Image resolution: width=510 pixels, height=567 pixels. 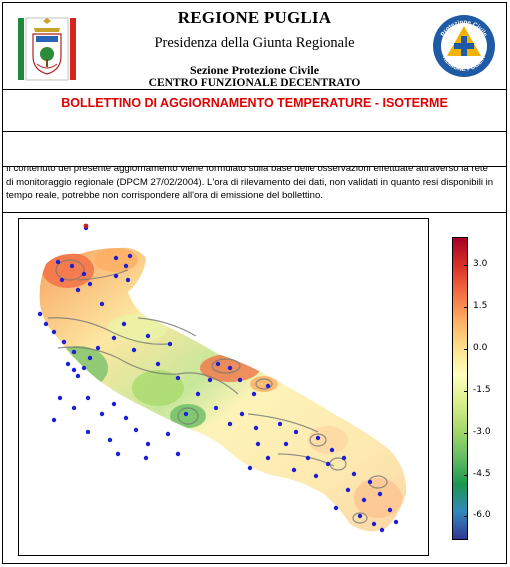 I want to click on colorbar-tick-label: -6.0, so click(x=482, y=515).